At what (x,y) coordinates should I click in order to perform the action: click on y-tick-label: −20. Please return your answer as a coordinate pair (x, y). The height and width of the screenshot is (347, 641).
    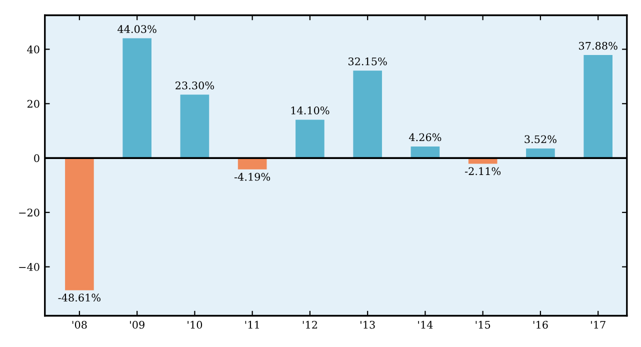
    Looking at the image, I should click on (29, 212).